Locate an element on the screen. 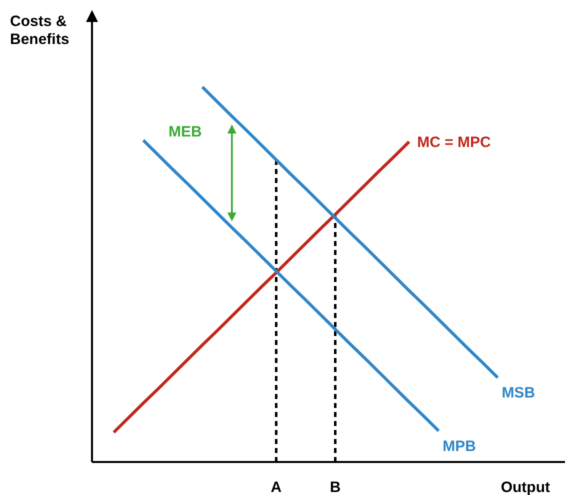 This screenshot has width=571, height=495. annotation: MEB is located at coordinates (185, 131).